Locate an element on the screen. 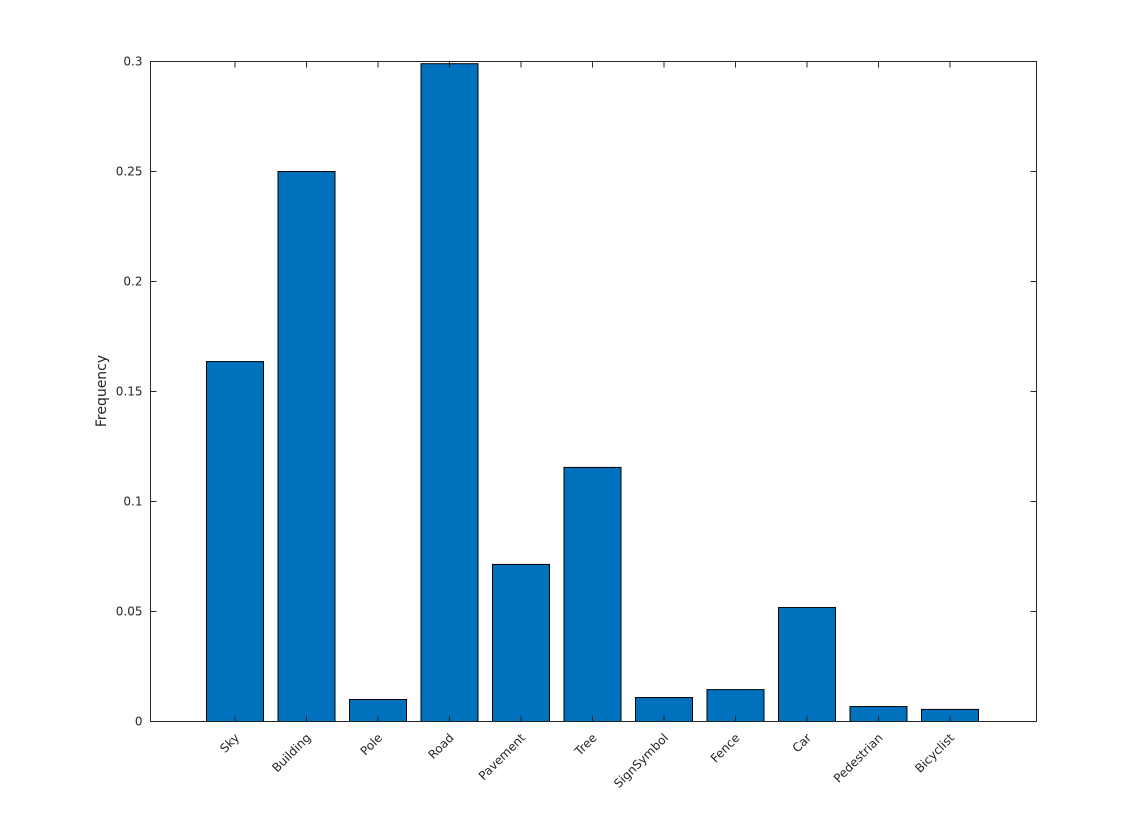  y-tick-label: 0.2 is located at coordinates (132, 282).